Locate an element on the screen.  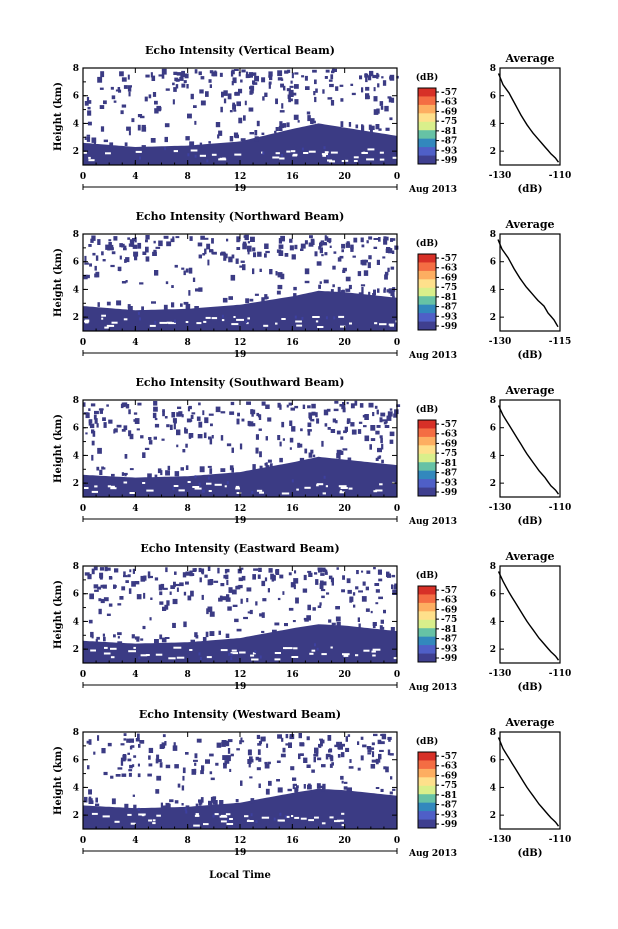
profile-y-tick-label: 2 is located at coordinates (493, 650).